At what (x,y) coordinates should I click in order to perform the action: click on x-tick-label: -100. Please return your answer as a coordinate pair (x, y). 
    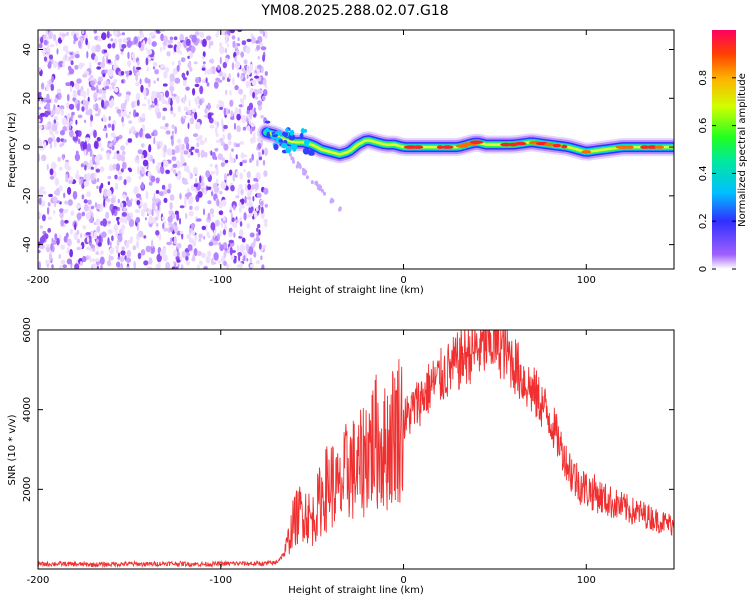
    Looking at the image, I should click on (220, 280).